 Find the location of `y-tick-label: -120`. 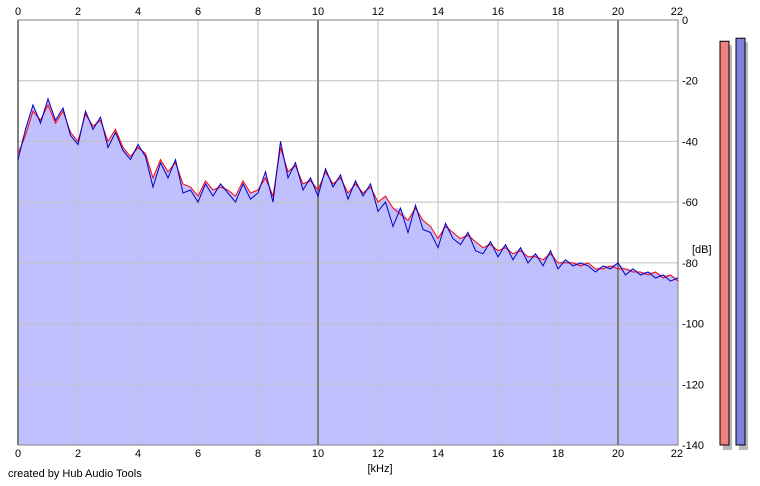

y-tick-label: -120 is located at coordinates (693, 385).